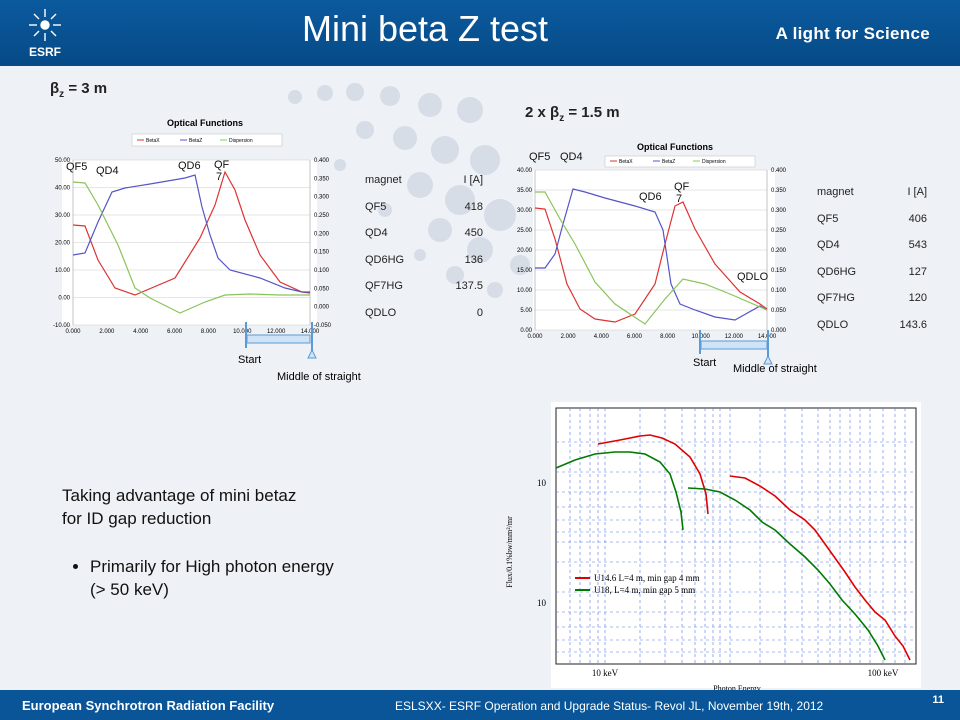  I want to click on right-dispersion-curve, so click(651, 258).